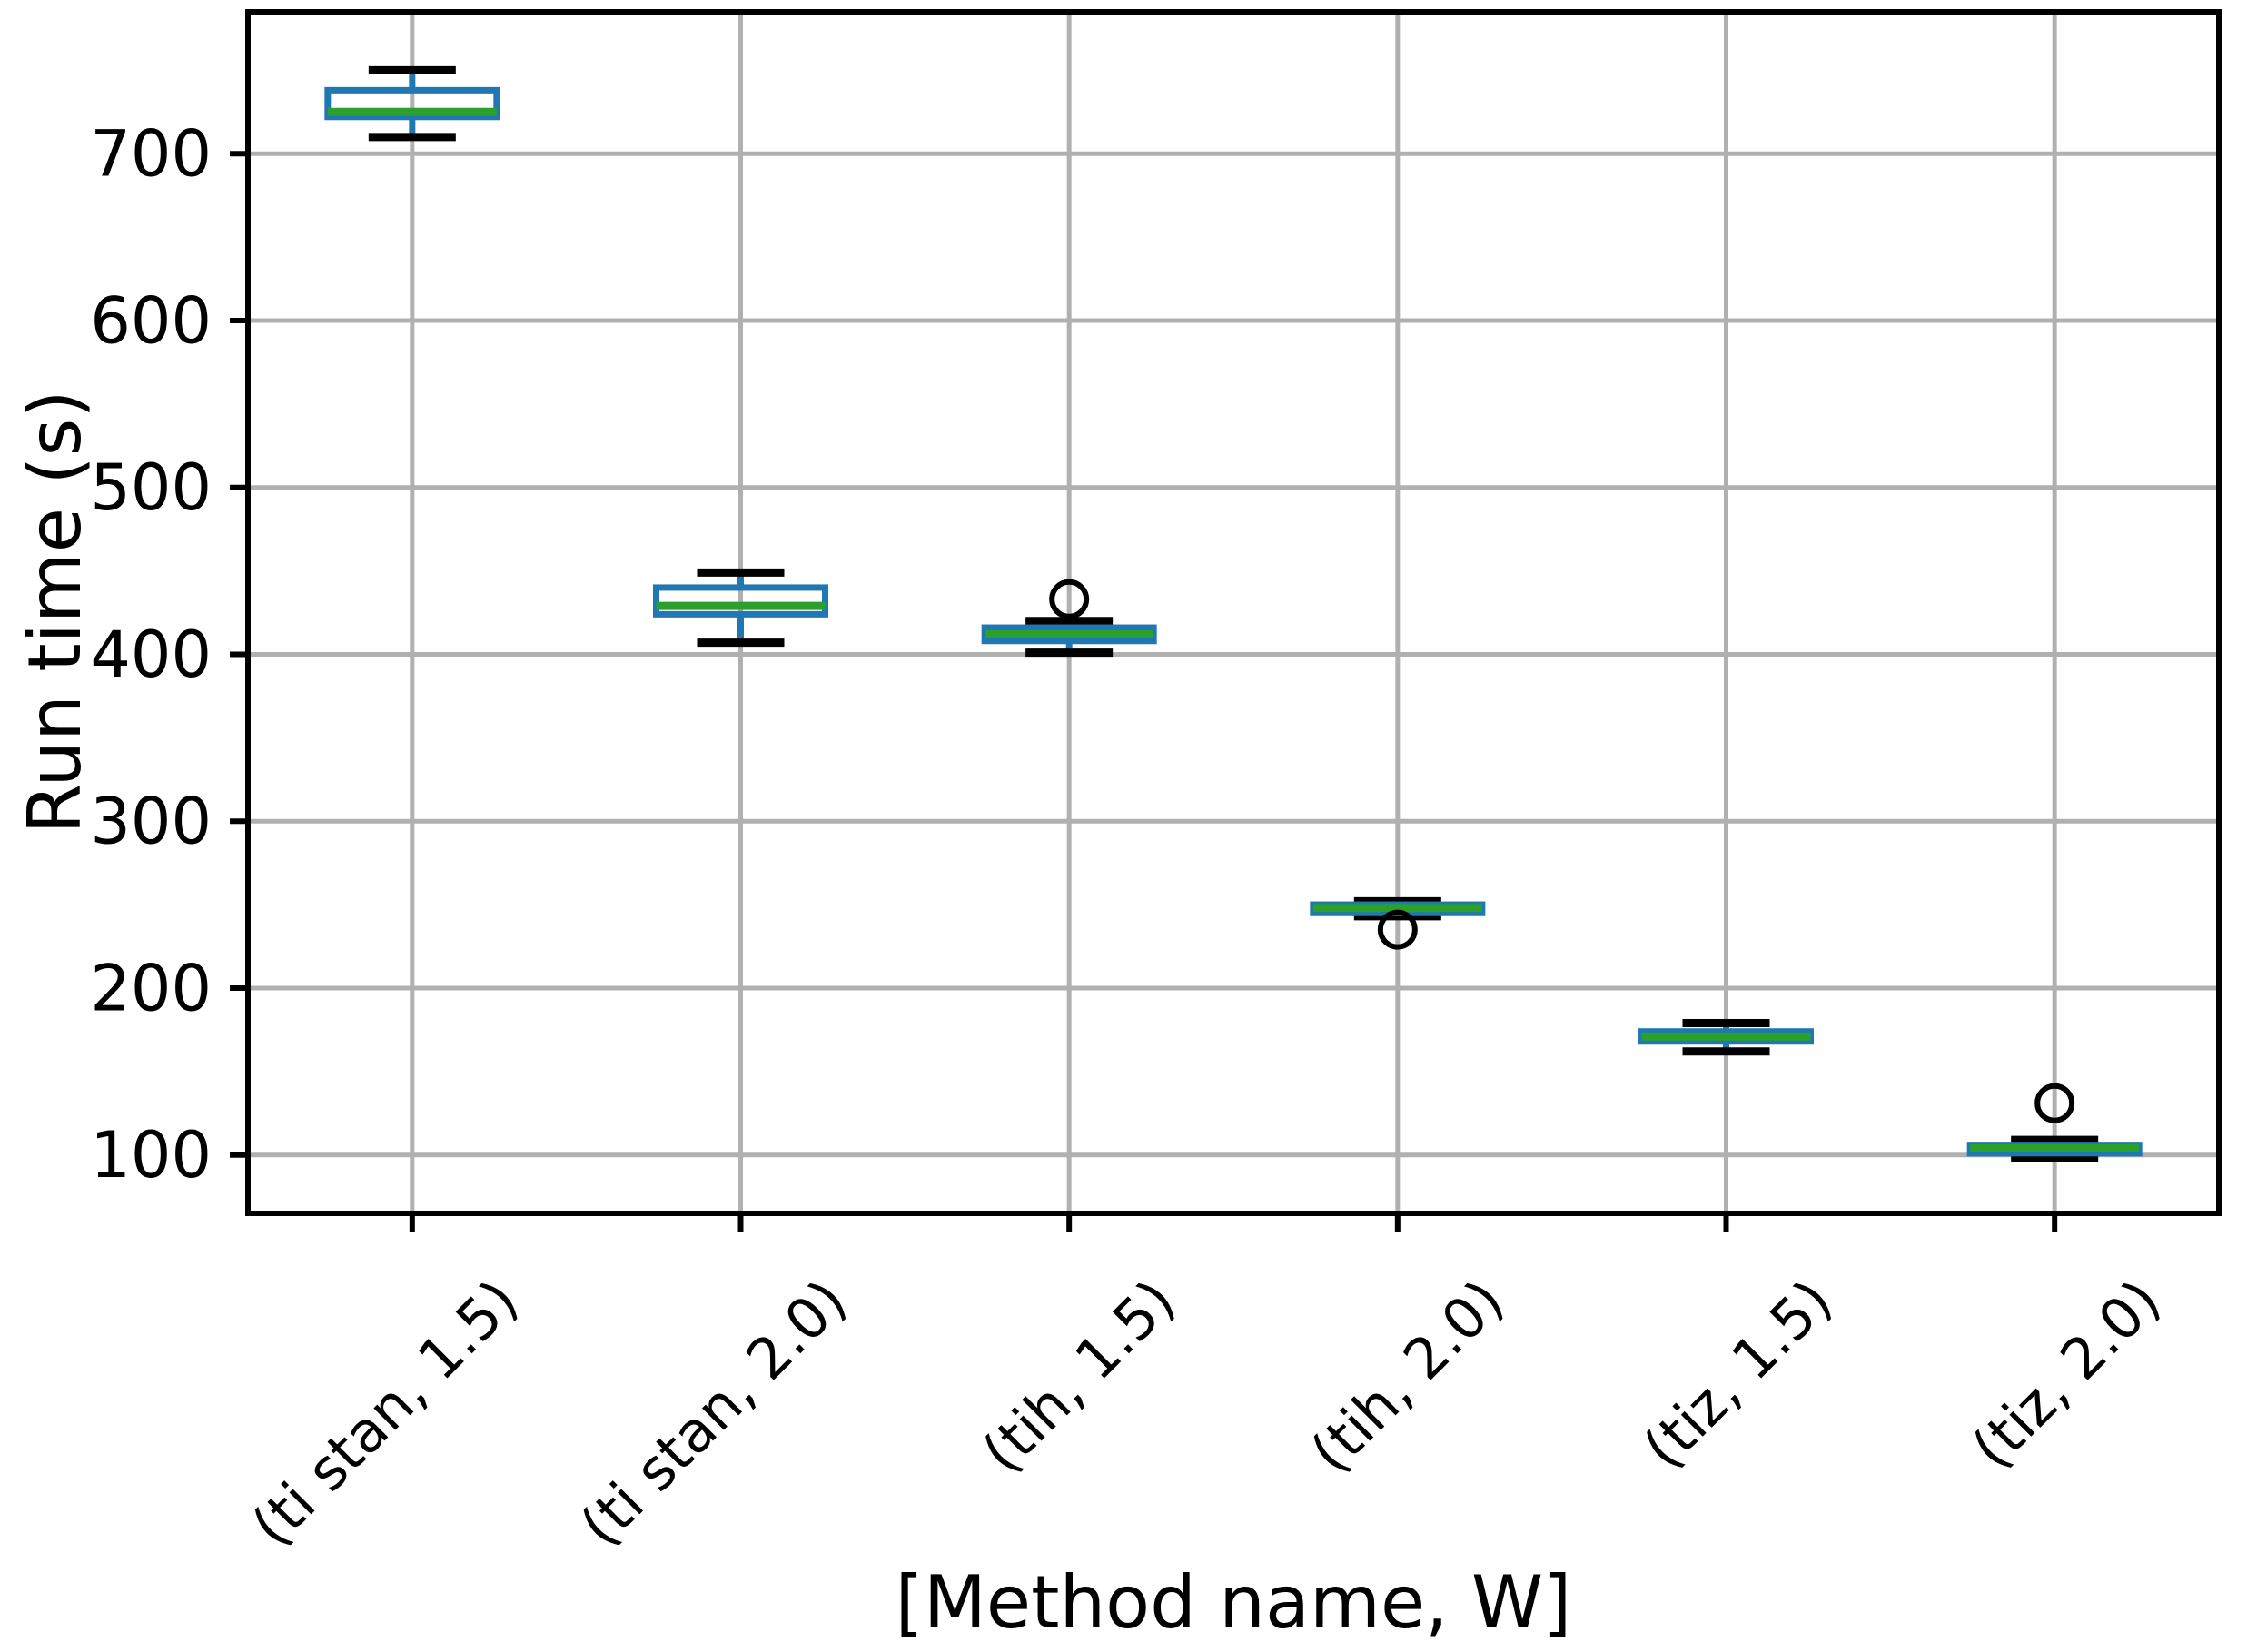  Describe the element at coordinates (713, 1412) in the screenshot. I see `x-tick-label: (ti stan, 2.0)` at that location.